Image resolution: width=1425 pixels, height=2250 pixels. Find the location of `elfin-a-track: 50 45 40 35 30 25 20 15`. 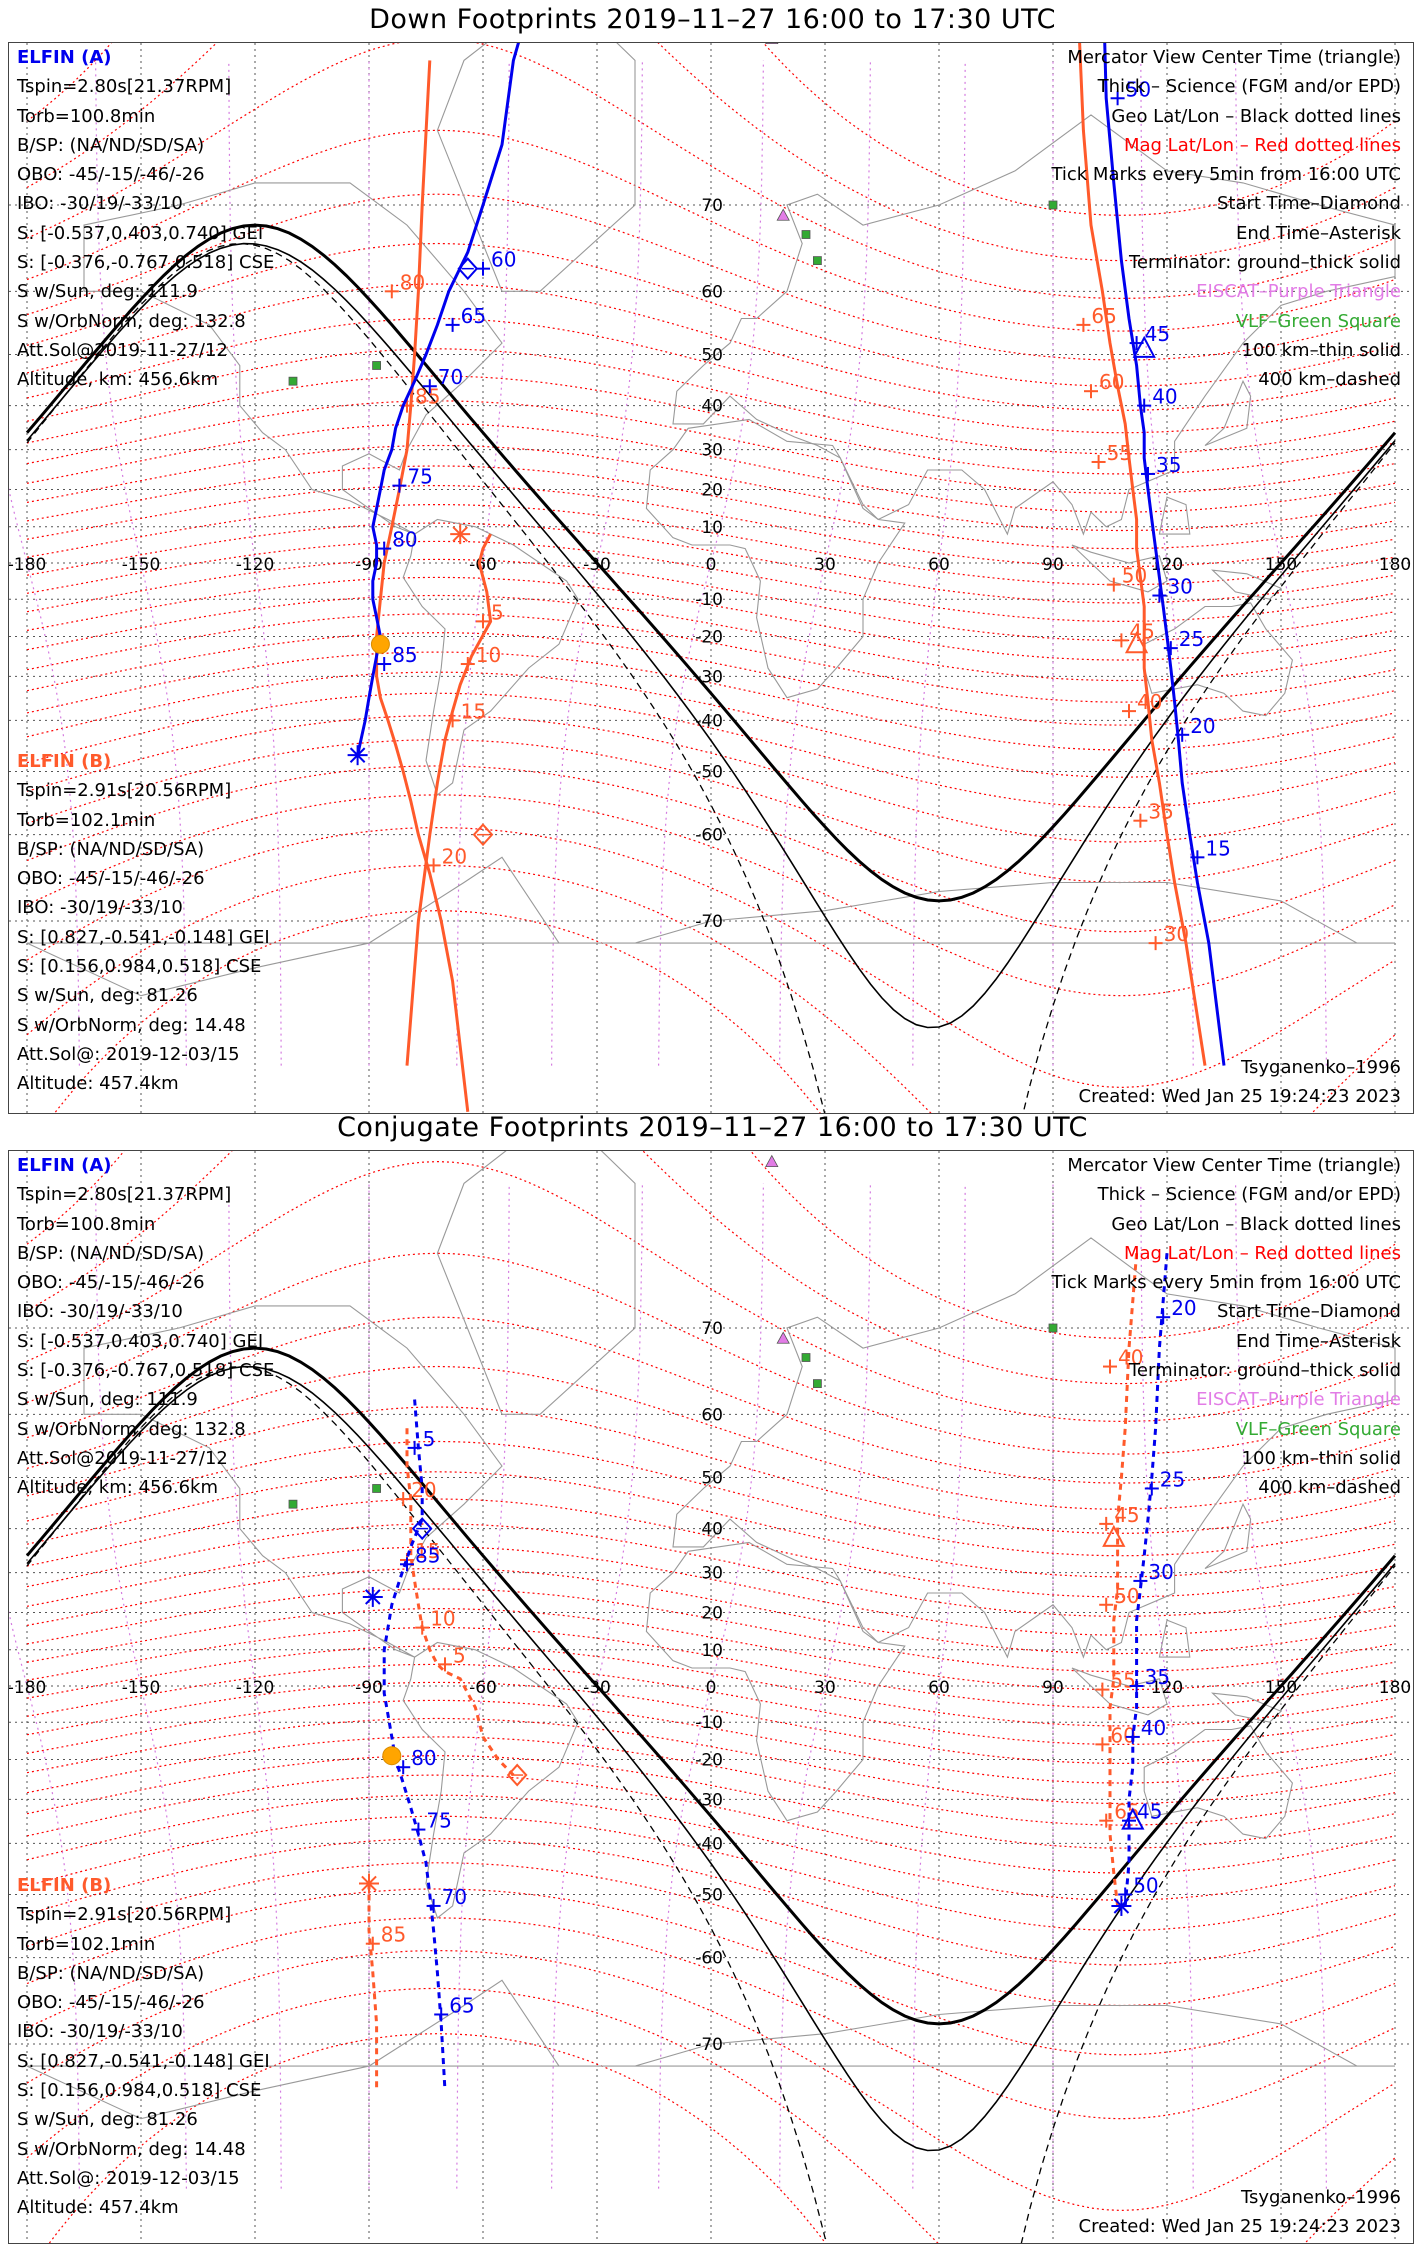

elfin-a-track: 50 45 40 35 30 25 20 15 is located at coordinates (1167, 554).